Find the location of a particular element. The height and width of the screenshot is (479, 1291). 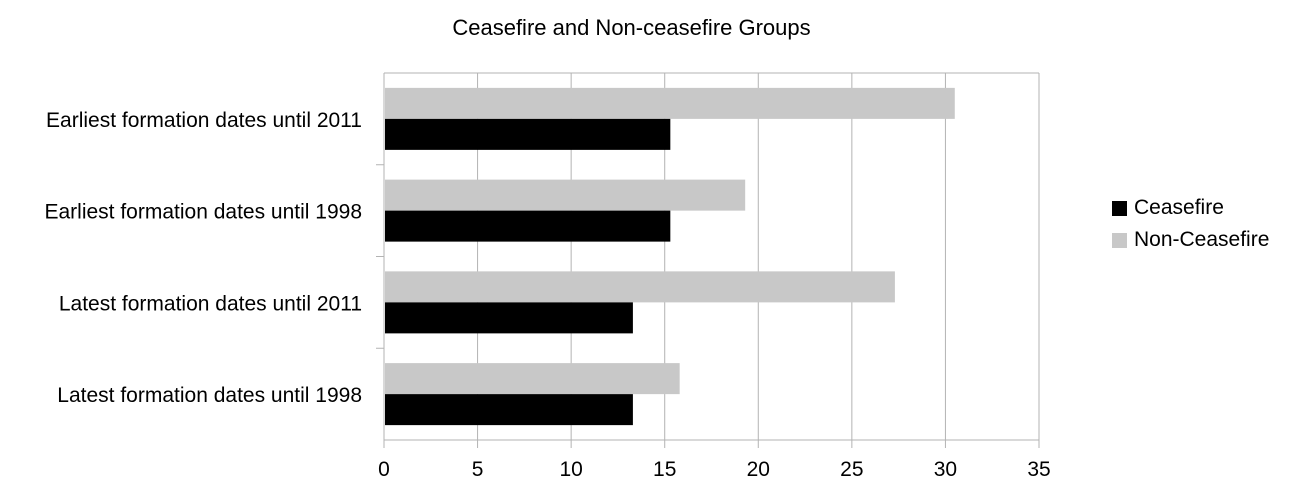

legend-swatch-non-ceasefire is located at coordinates (1119, 240).